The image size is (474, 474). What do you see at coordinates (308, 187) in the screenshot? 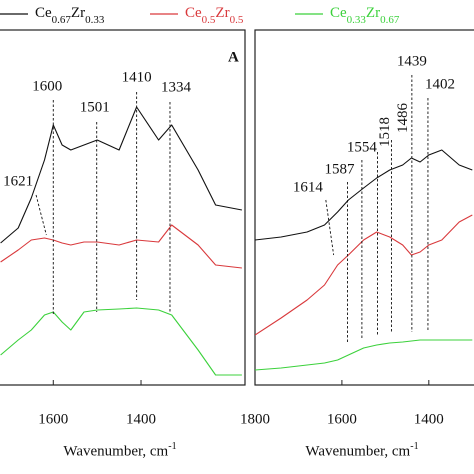
I see `annotation-label: 1614` at bounding box center [308, 187].